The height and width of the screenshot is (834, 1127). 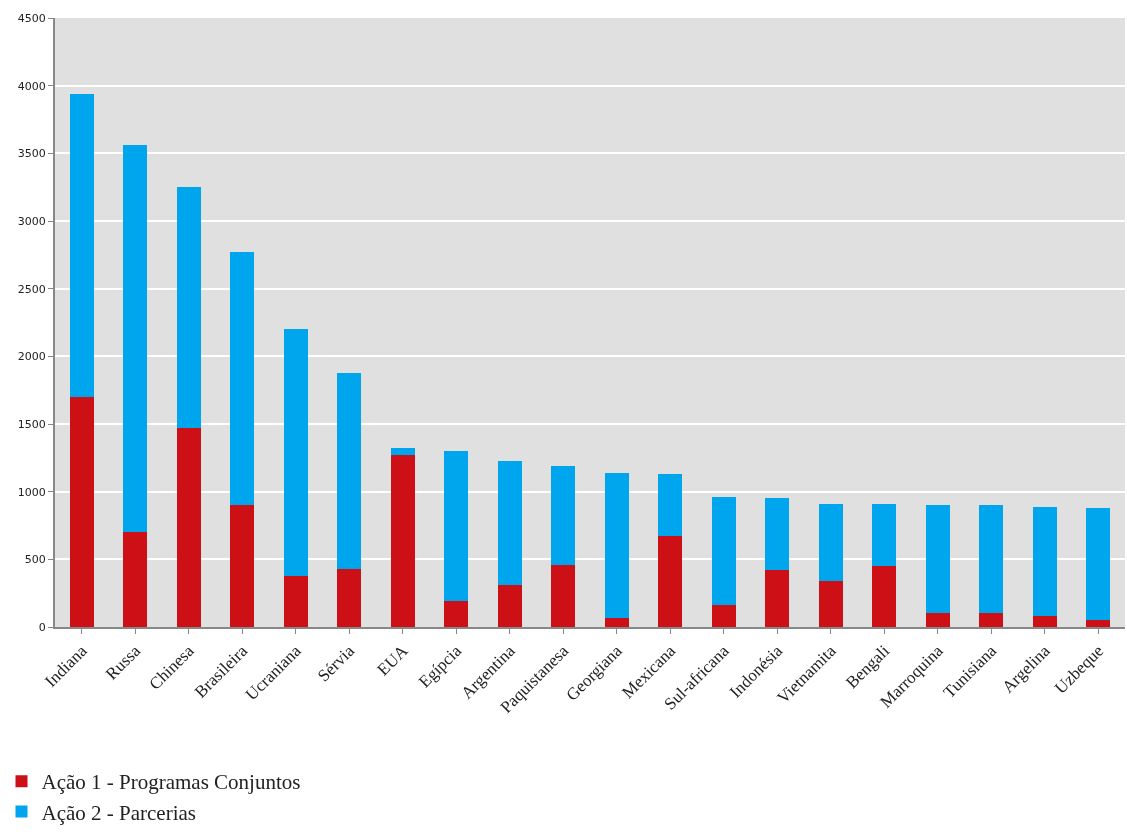 What do you see at coordinates (31, 18) in the screenshot?
I see `y-tick-label: 4500` at bounding box center [31, 18].